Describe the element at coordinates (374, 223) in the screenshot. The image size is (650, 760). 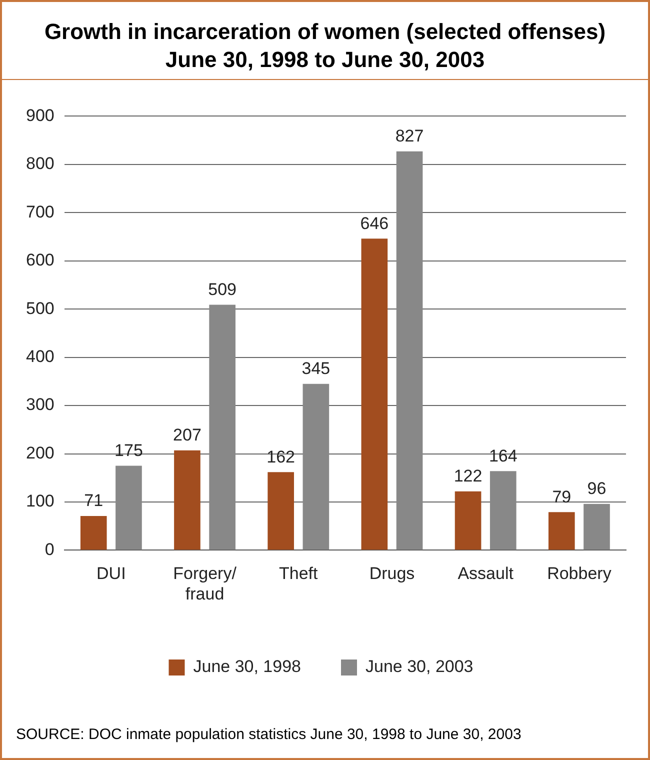
I see `data-label: 646` at that location.